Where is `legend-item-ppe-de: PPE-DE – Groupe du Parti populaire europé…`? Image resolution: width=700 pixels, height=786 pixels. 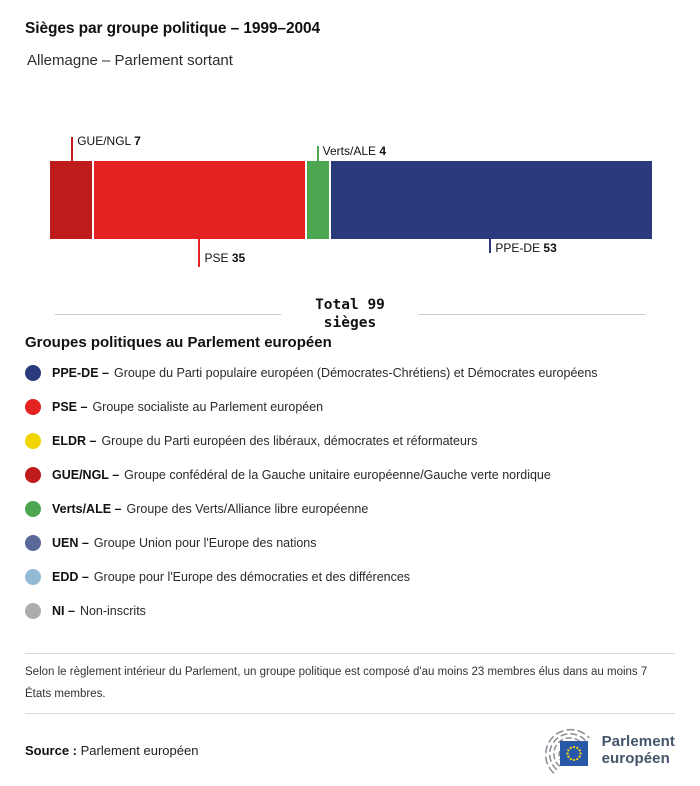 legend-item-ppe-de: PPE-DE – Groupe du Parti populaire europé… is located at coordinates (350, 373).